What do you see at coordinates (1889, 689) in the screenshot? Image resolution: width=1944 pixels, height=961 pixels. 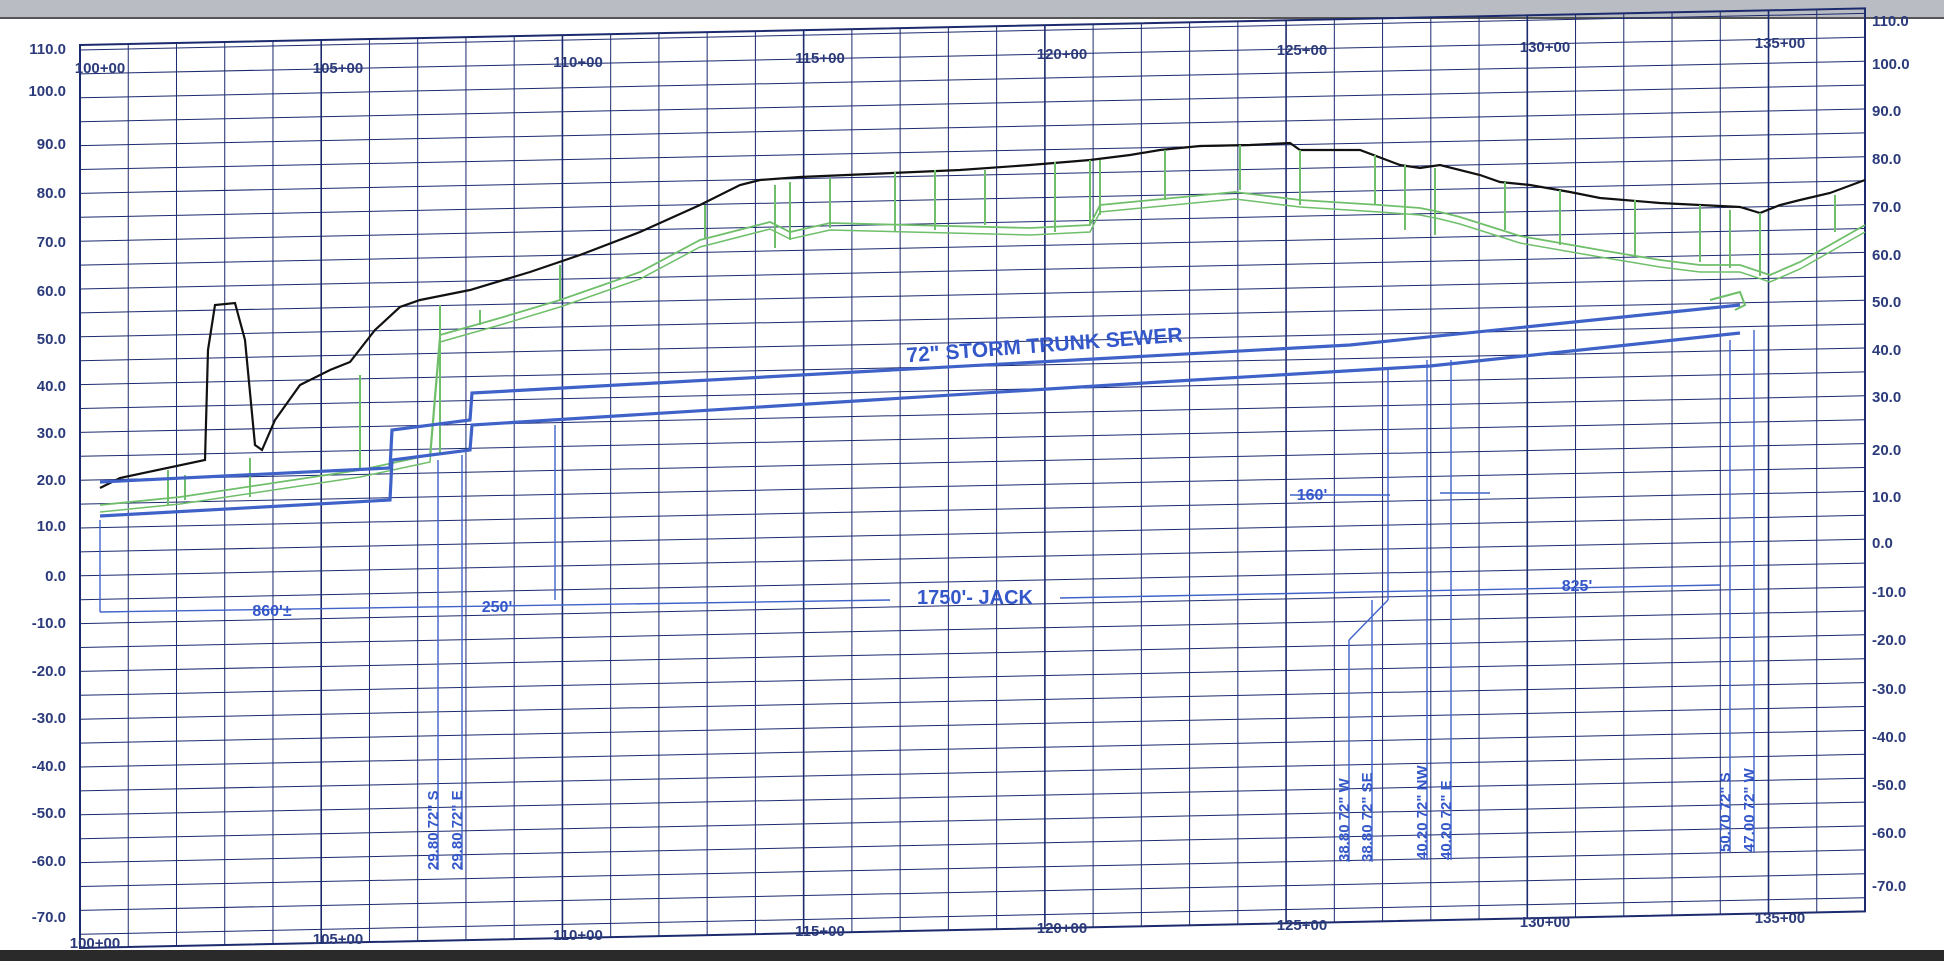 I see `right-elevation-label: -30.0` at bounding box center [1889, 689].